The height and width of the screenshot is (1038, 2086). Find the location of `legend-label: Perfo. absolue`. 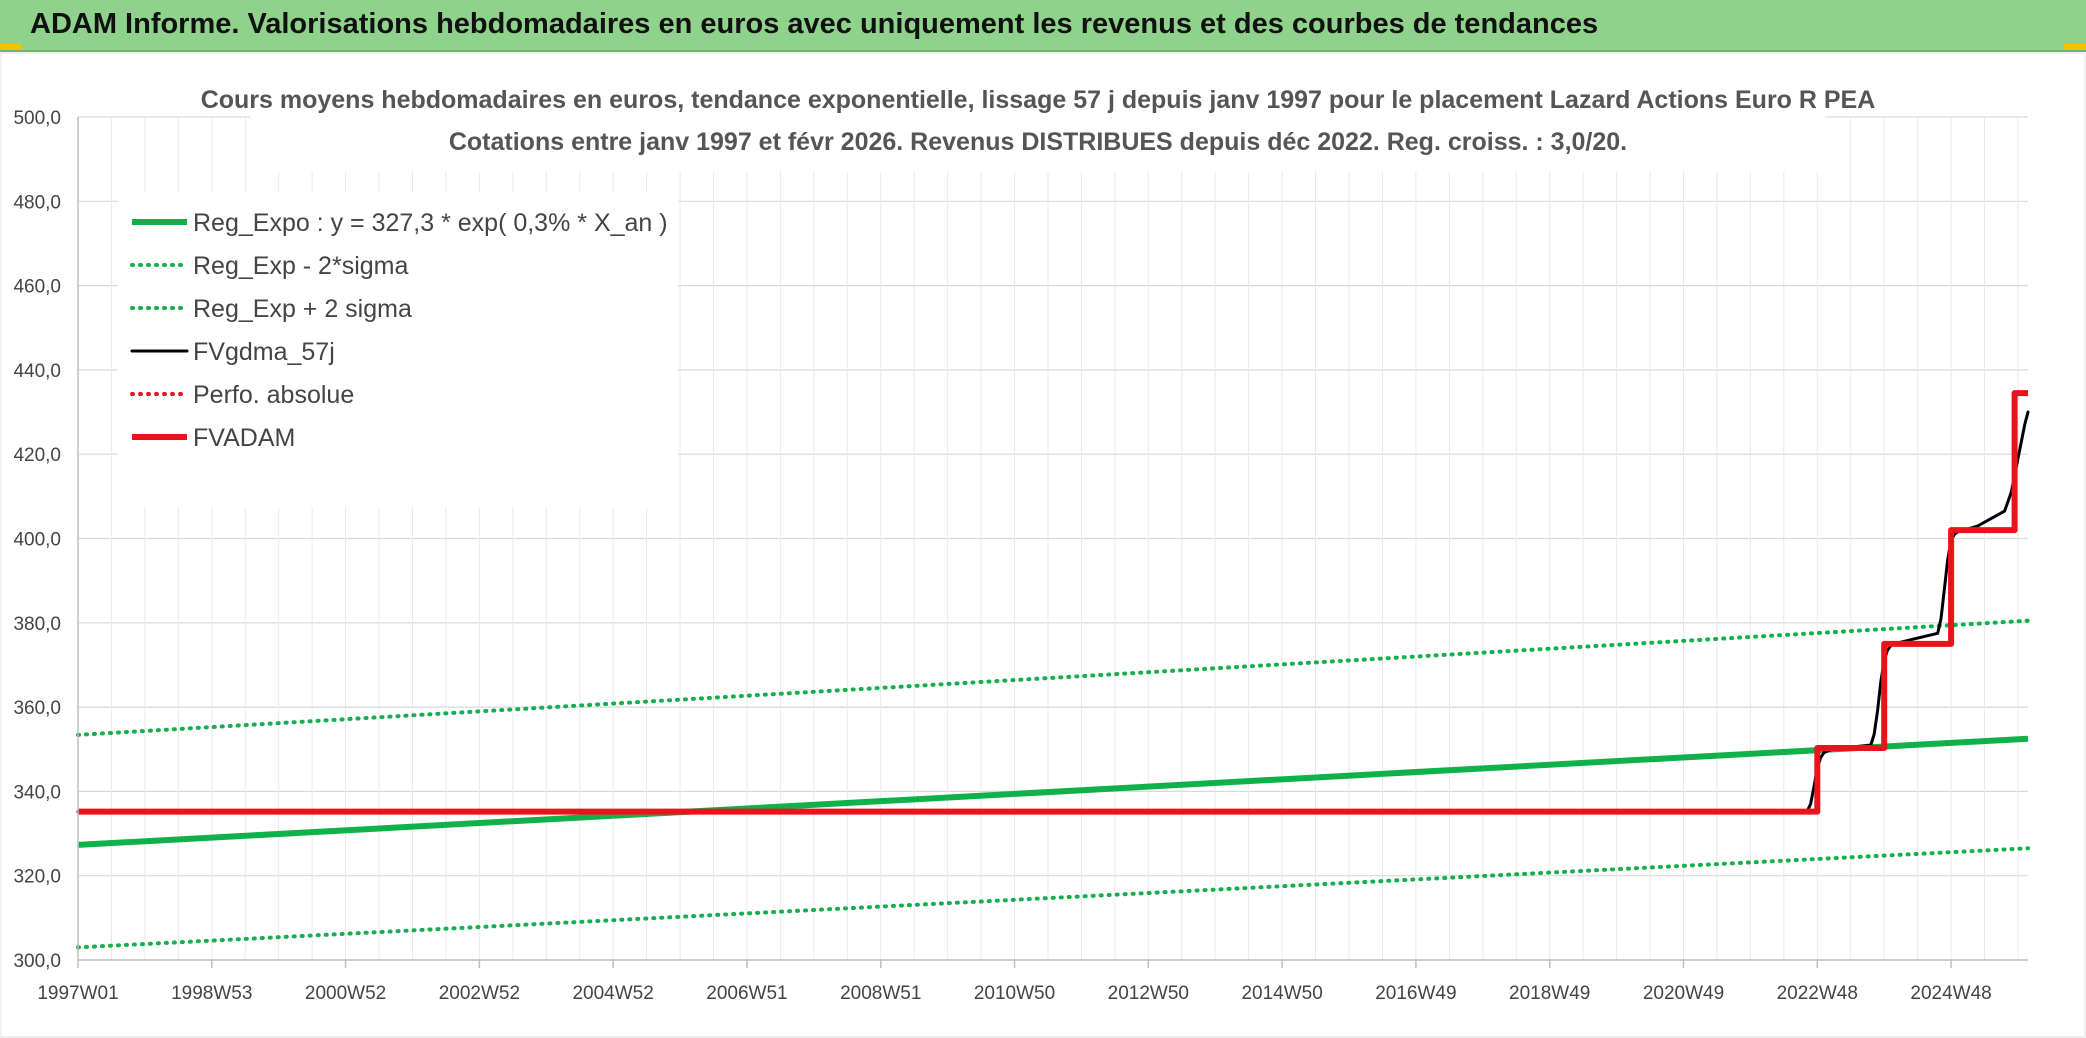

legend-label: Perfo. absolue is located at coordinates (273, 395).